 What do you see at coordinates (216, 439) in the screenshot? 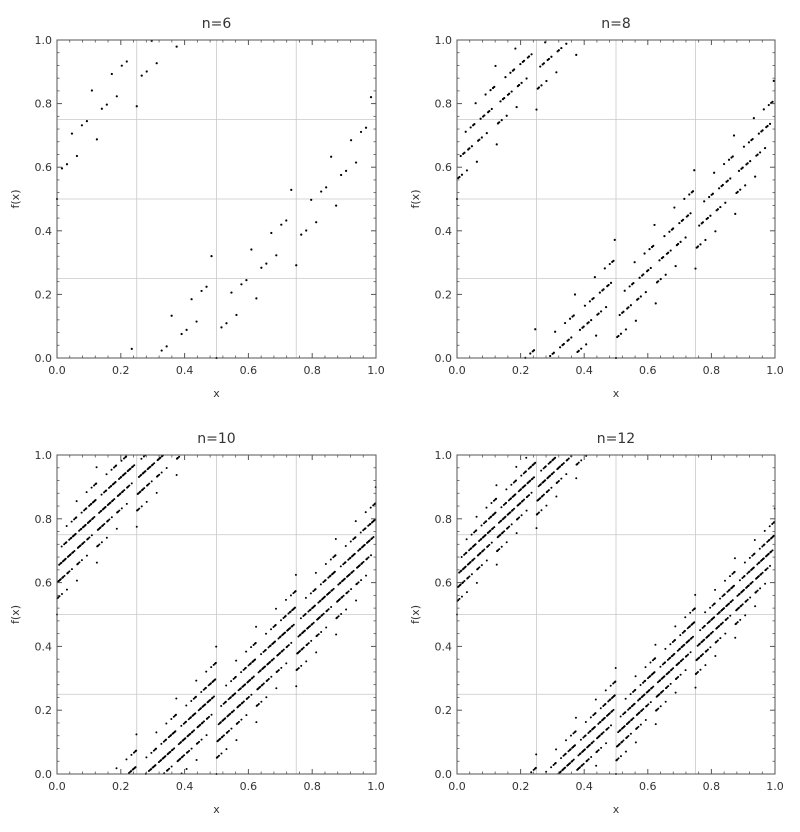
I see `chart-title: n=10` at bounding box center [216, 439].